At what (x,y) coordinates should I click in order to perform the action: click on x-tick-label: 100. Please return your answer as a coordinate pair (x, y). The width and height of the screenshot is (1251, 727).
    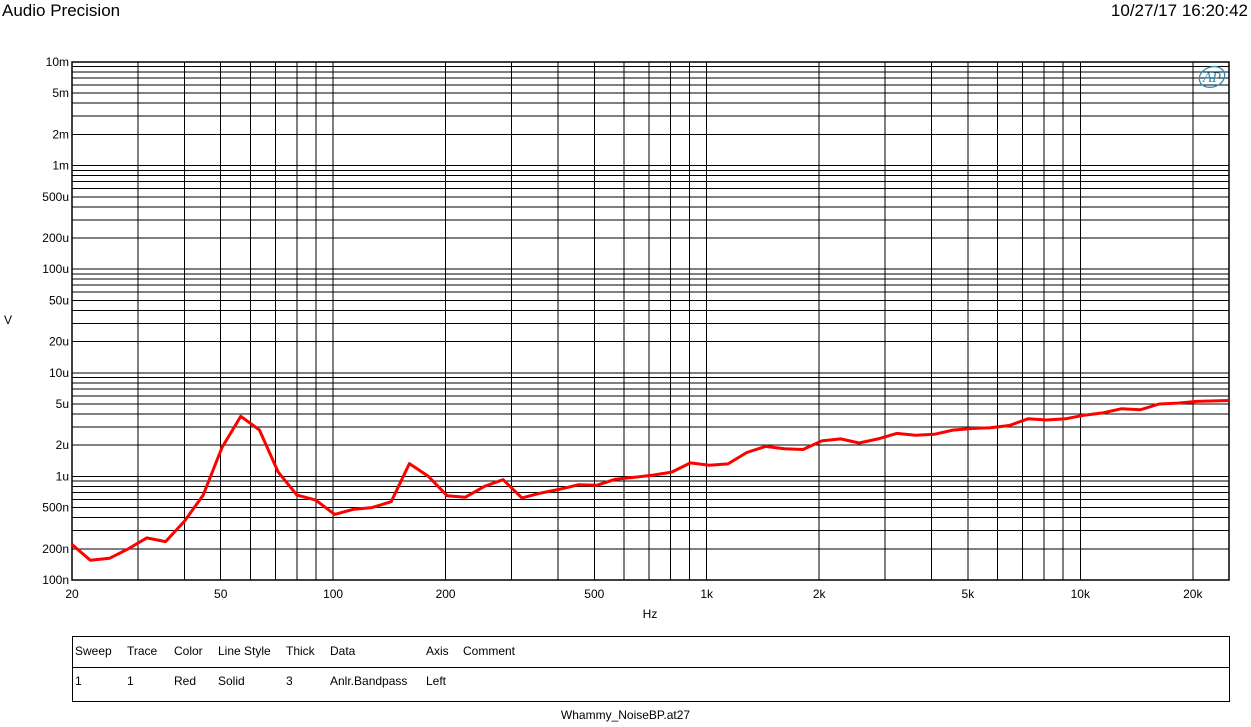
    Looking at the image, I should click on (333, 594).